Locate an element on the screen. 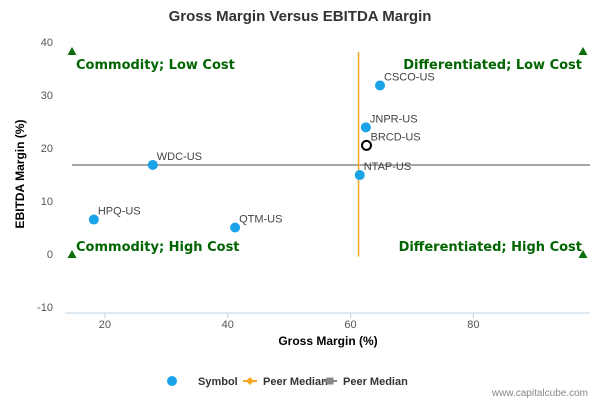 The image size is (600, 400). x-tick-label: 80 is located at coordinates (473, 325).